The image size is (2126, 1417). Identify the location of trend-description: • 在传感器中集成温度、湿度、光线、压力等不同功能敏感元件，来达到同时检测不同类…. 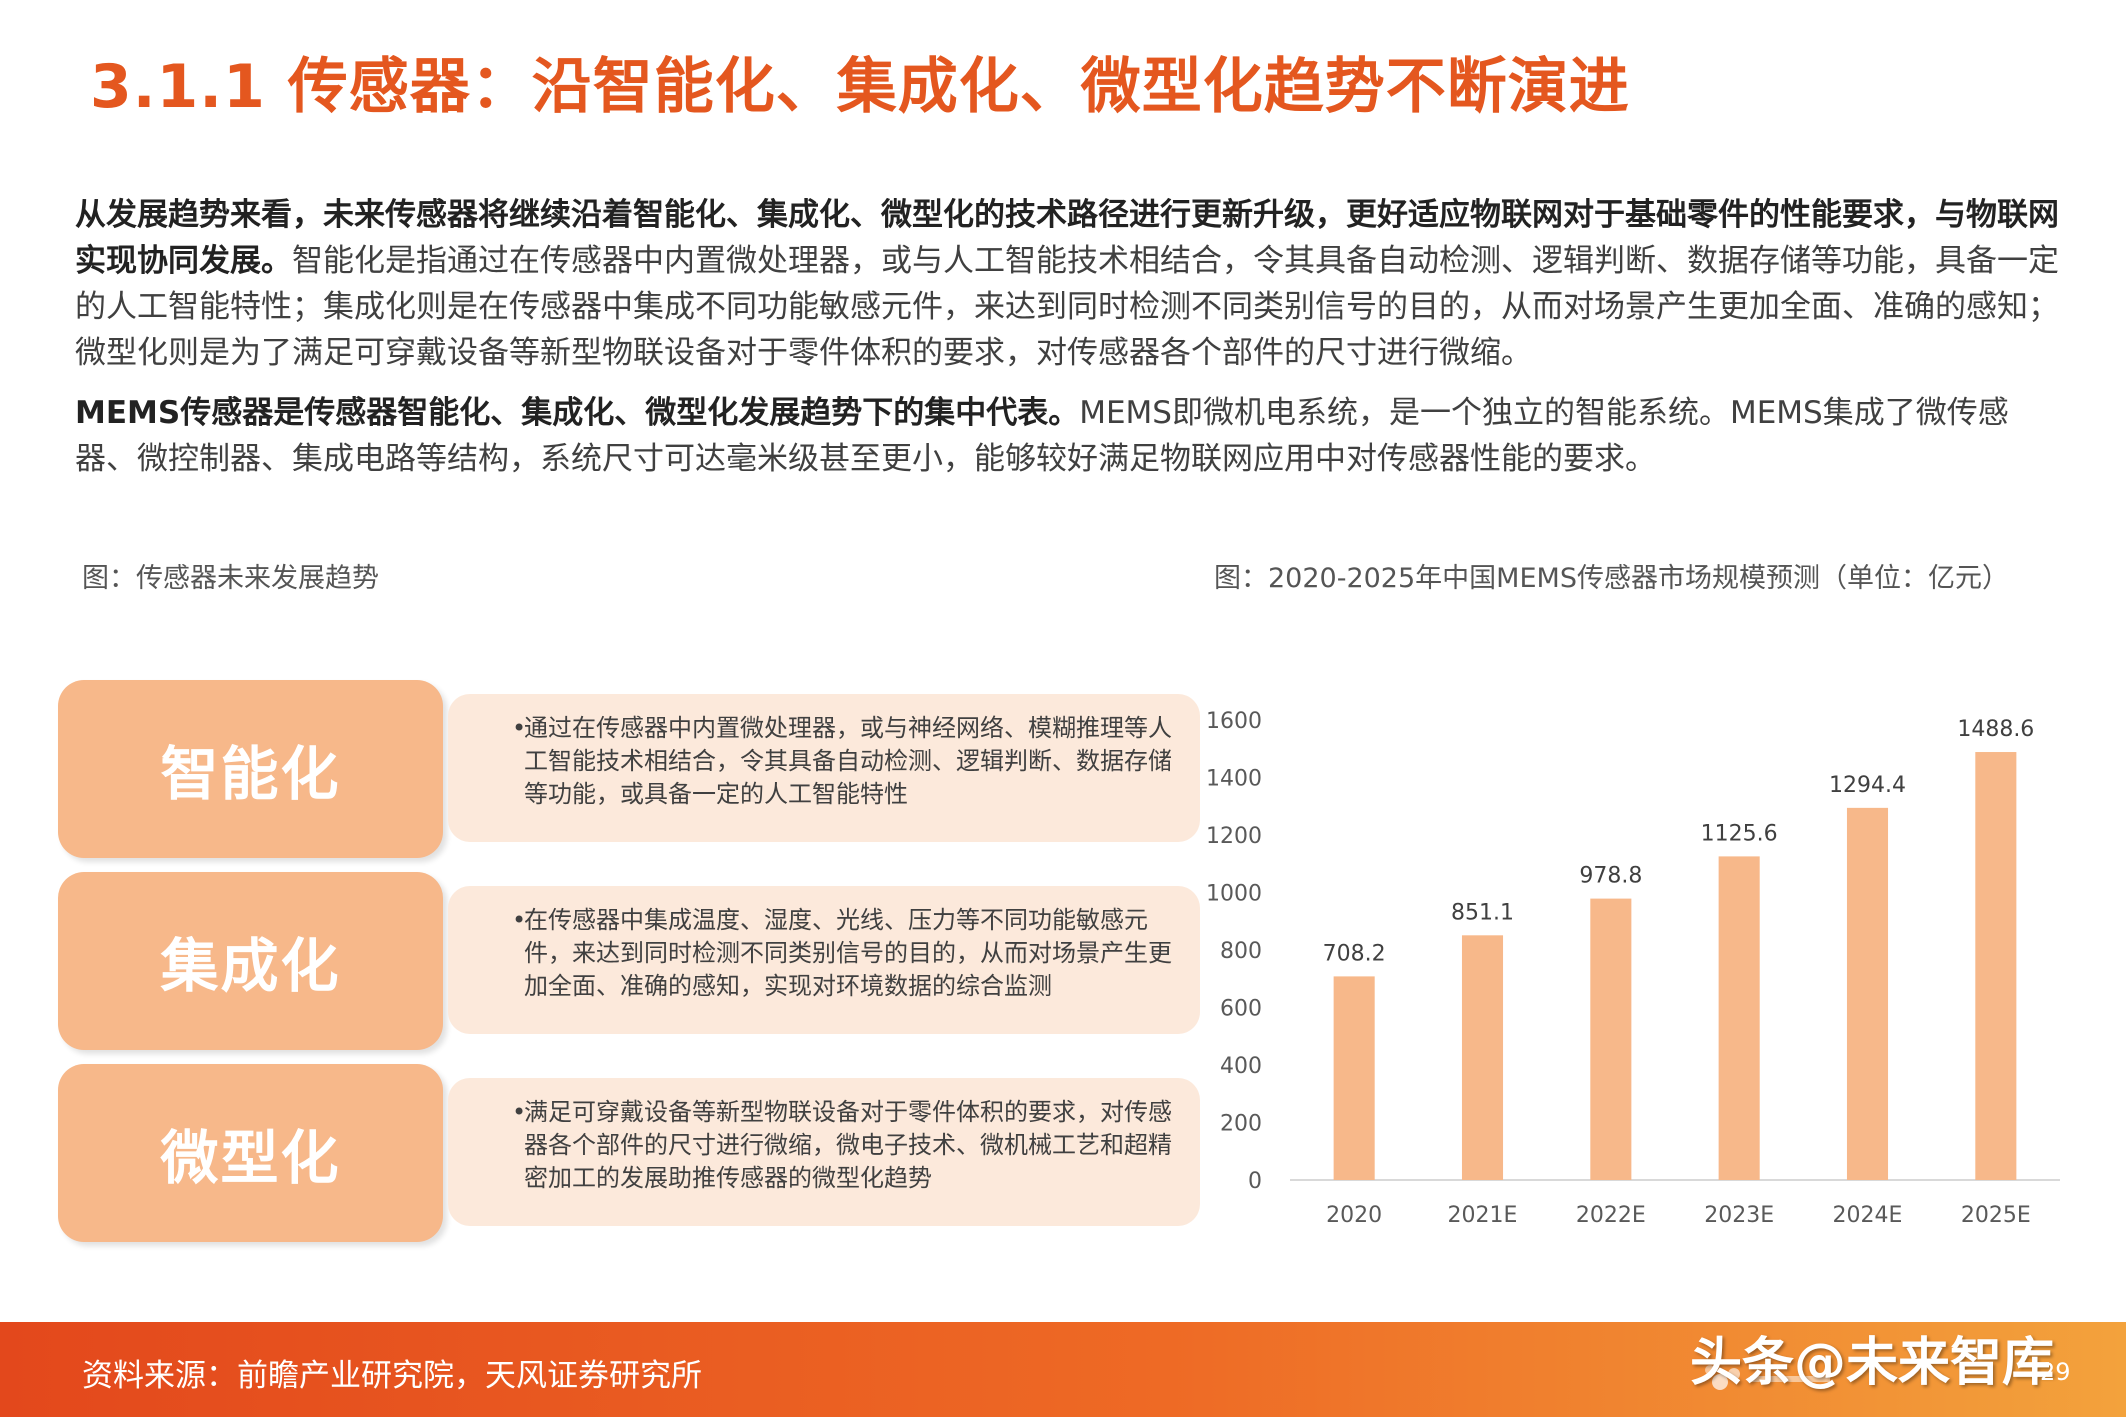
(824, 960).